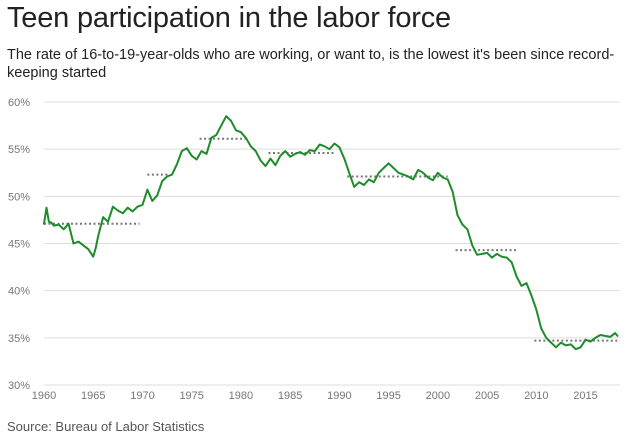 The image size is (624, 444). Describe the element at coordinates (438, 396) in the screenshot. I see `x-tick-label: 2000` at that location.